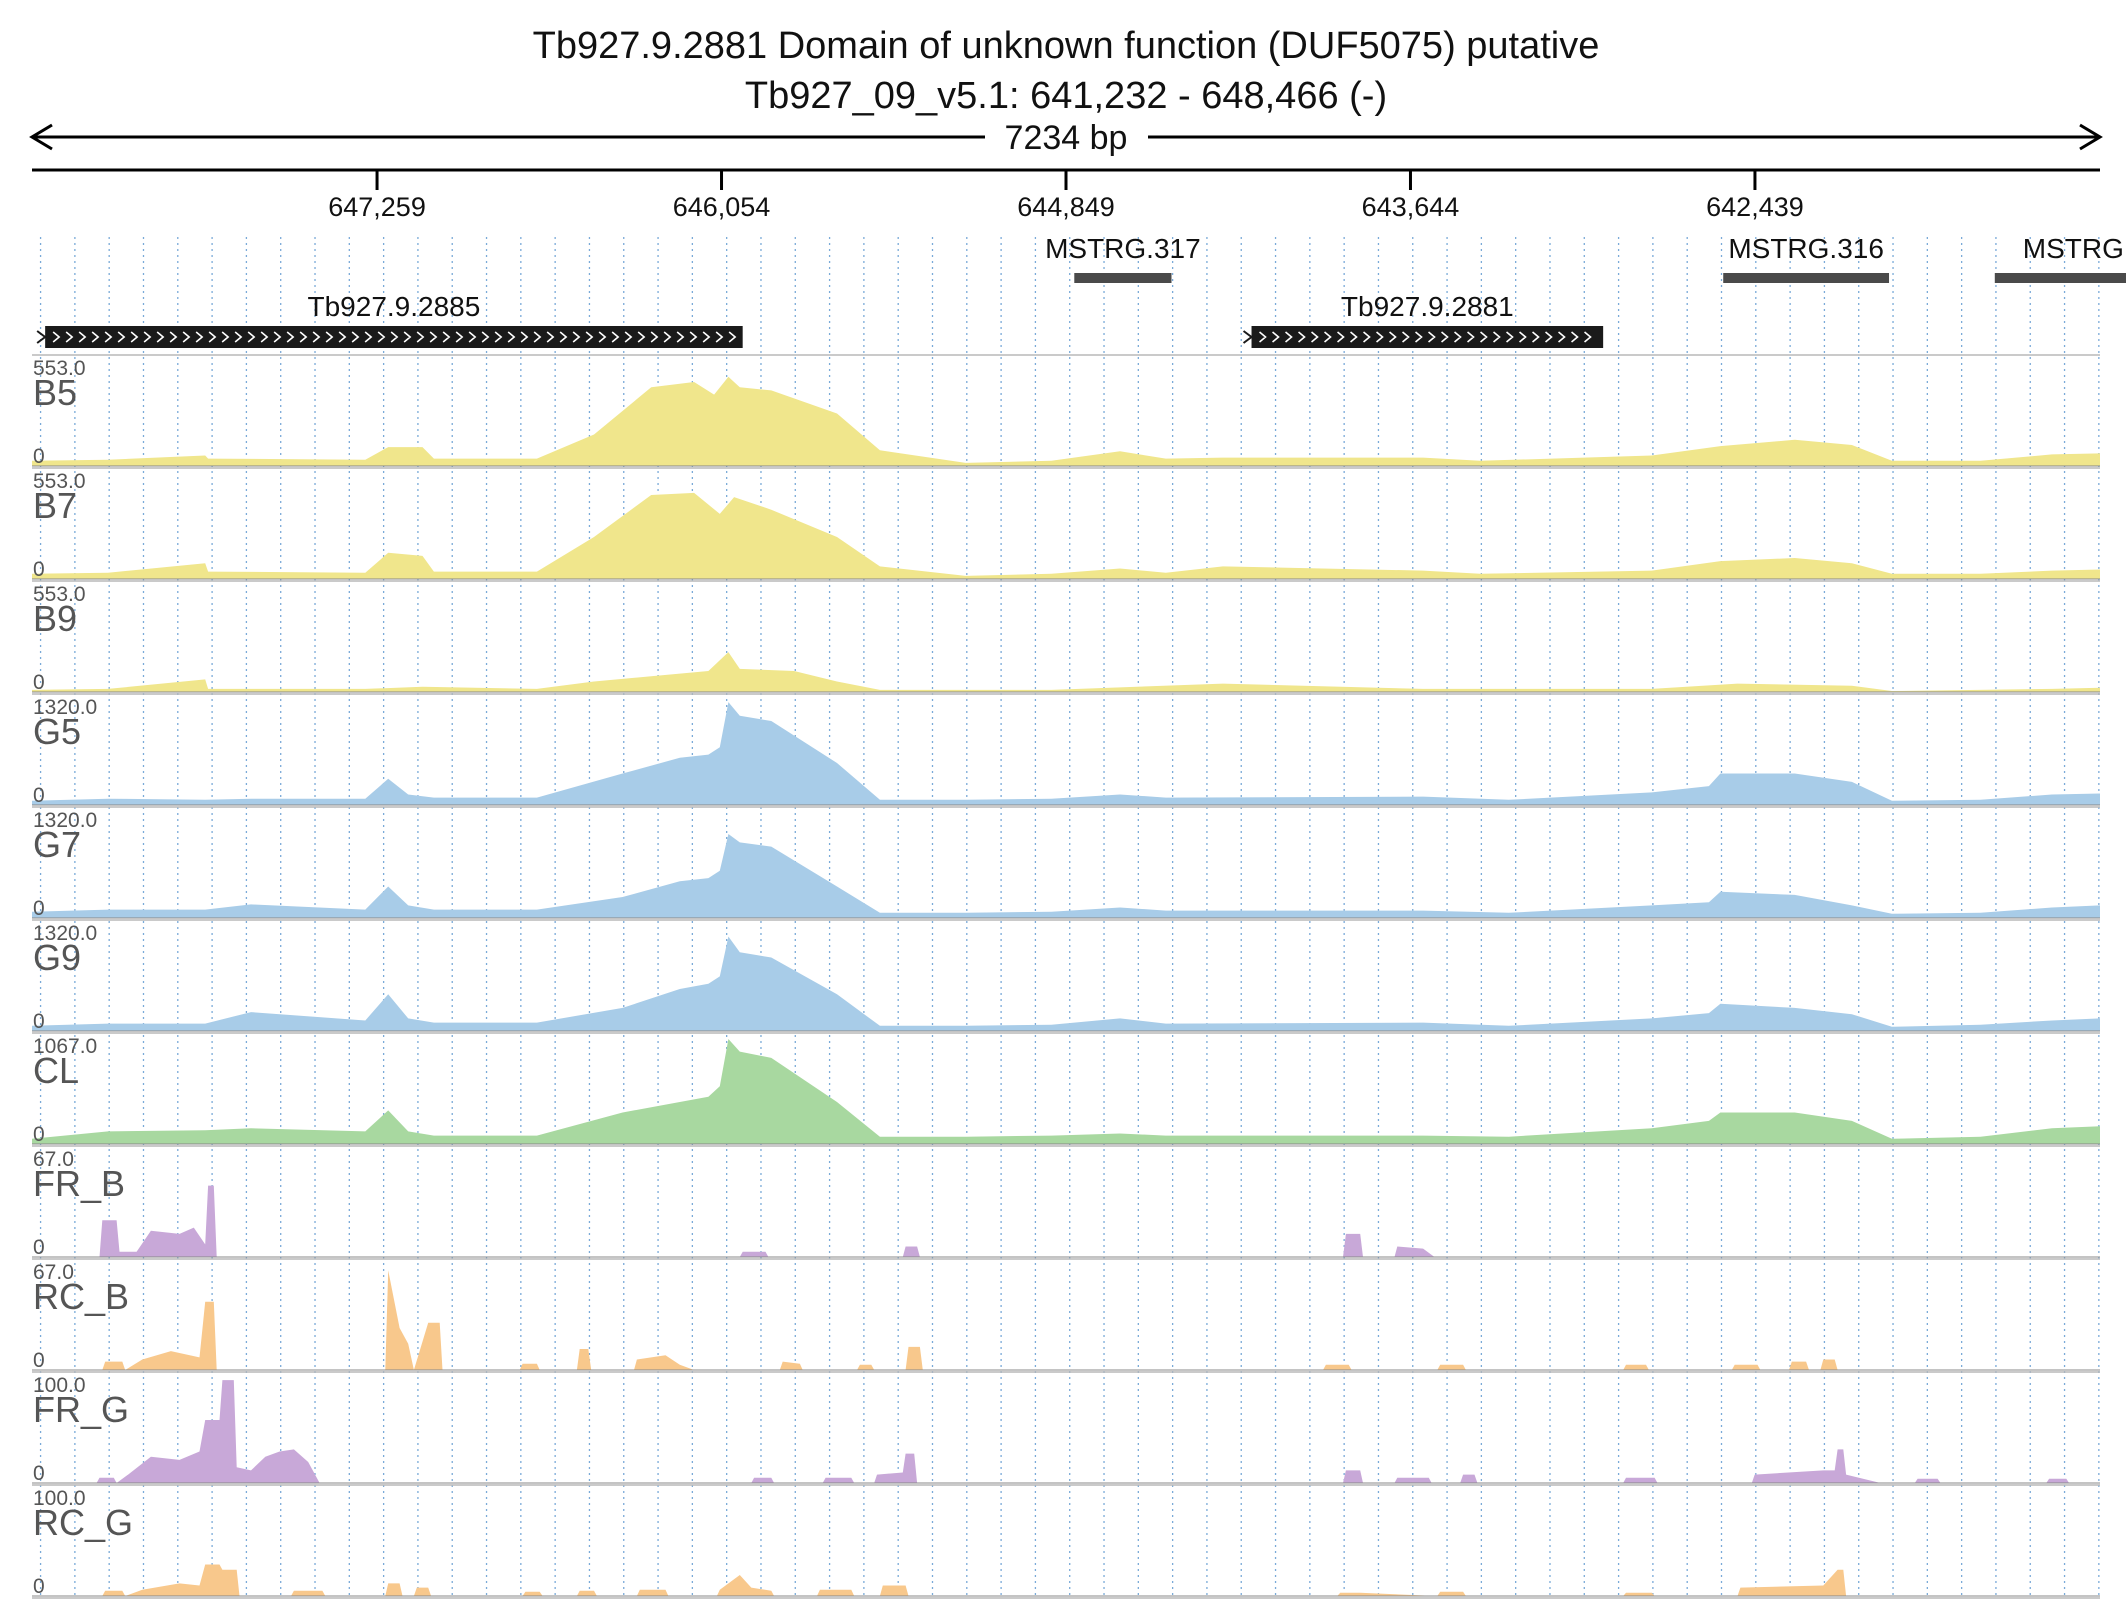  What do you see at coordinates (79, 1183) in the screenshot?
I see `track-name: FR_B` at bounding box center [79, 1183].